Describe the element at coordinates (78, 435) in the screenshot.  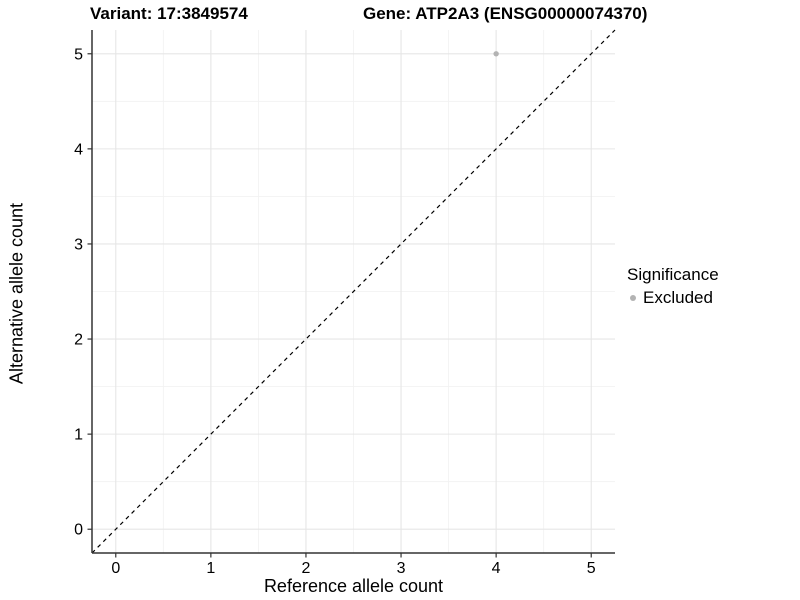
I see `y-tick-label: 1` at that location.